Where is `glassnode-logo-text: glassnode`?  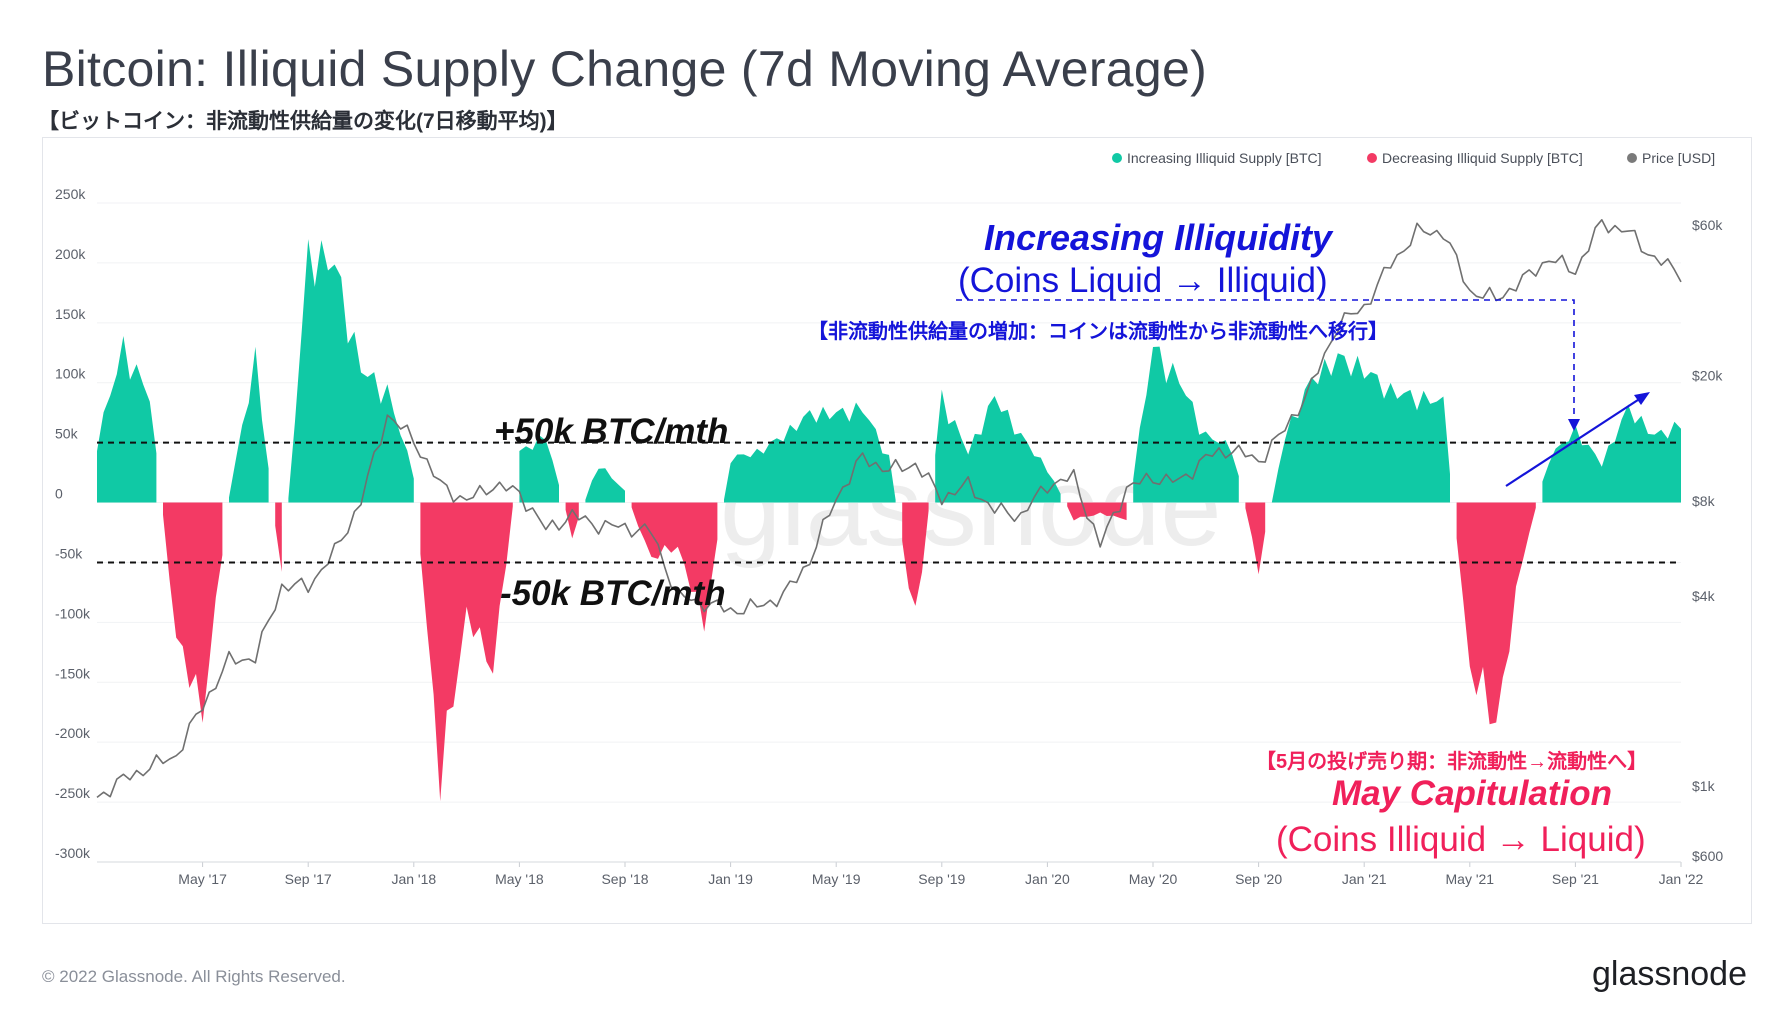
glassnode-logo-text: glassnode is located at coordinates (1669, 974).